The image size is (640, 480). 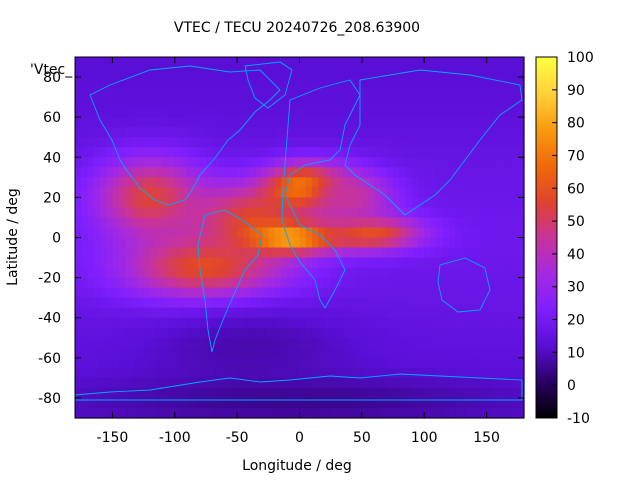 I want to click on y-tick-label: 80, so click(x=52, y=78).